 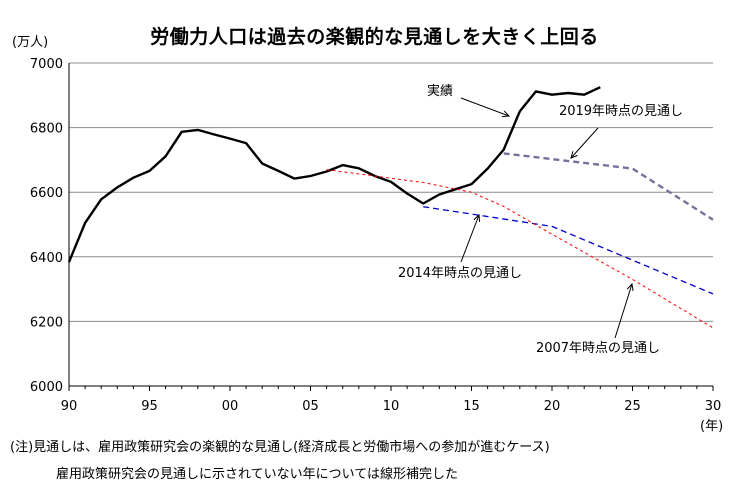 I want to click on annotation-label: 2007年時点の見通し, so click(x=598, y=348).